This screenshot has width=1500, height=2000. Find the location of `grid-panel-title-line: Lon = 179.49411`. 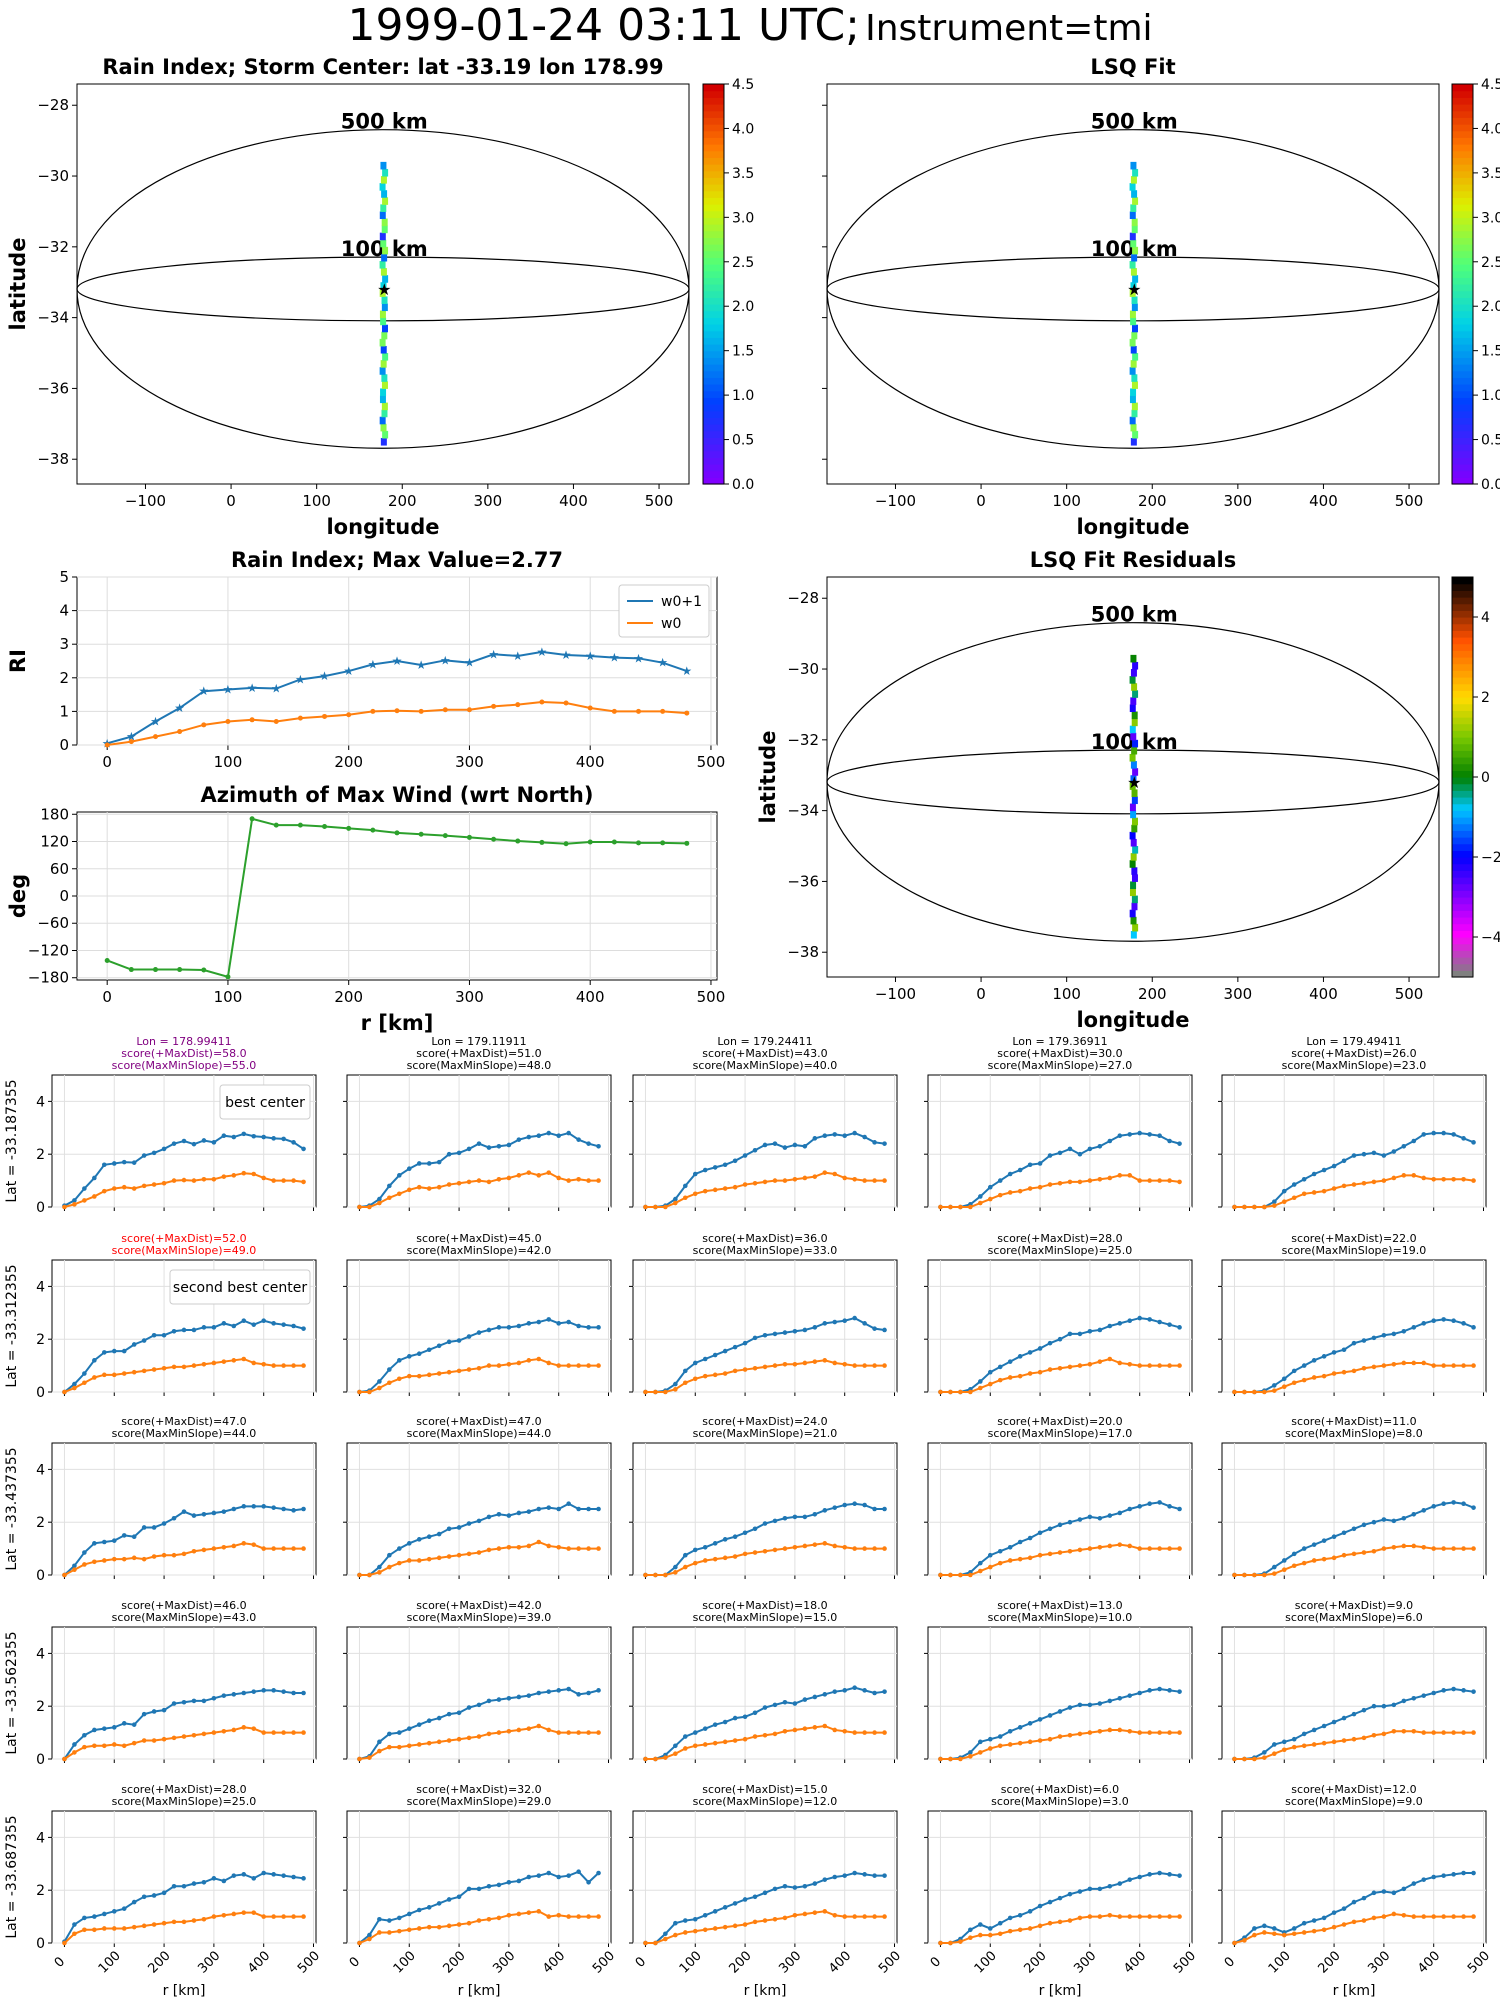

grid-panel-title-line: Lon = 179.49411 is located at coordinates (1353, 1041).